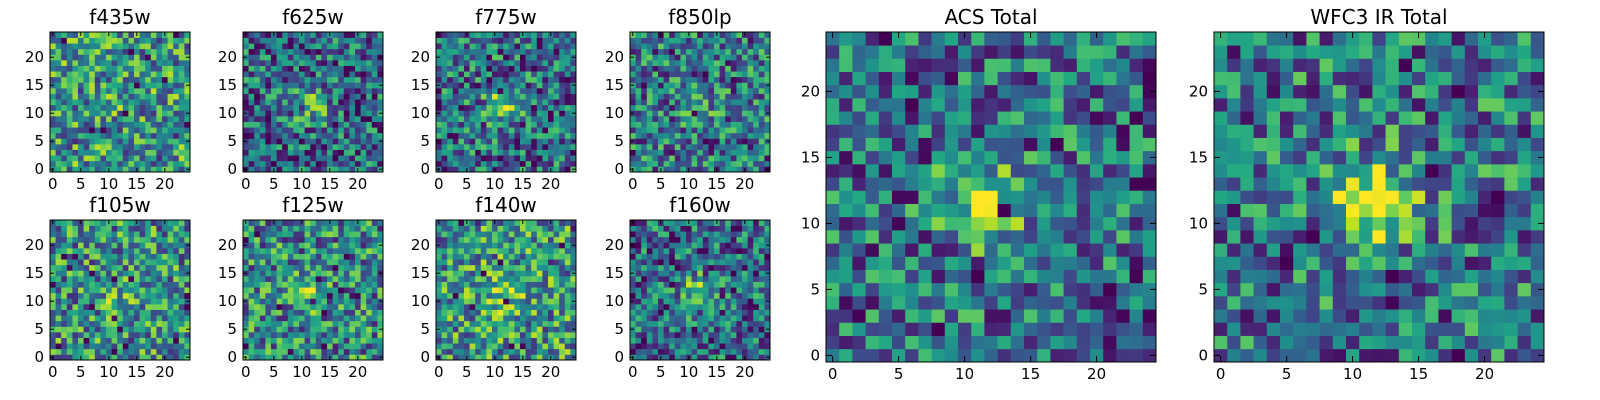 The image size is (1600, 400). Describe the element at coordinates (313, 290) in the screenshot. I see `axes-frame` at that location.